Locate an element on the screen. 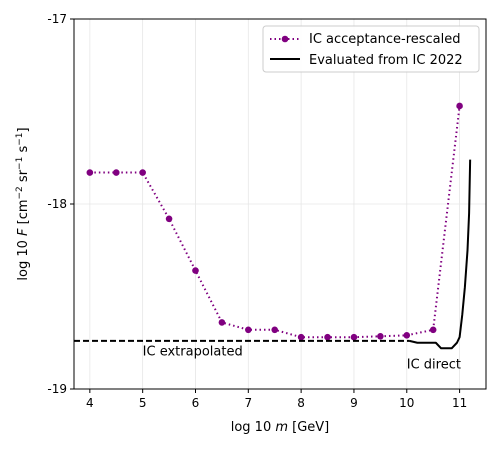  y-axis-title: log 10 F [cm−2 sr−1 s−1] is located at coordinates (23, 203).